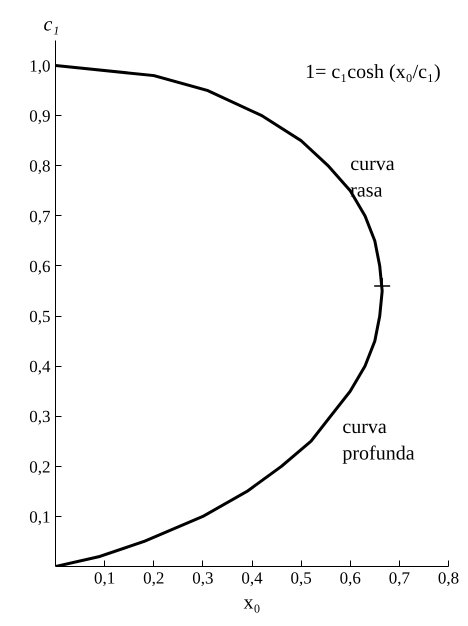  What do you see at coordinates (378, 440) in the screenshot?
I see `annotation: curva profunda` at bounding box center [378, 440].